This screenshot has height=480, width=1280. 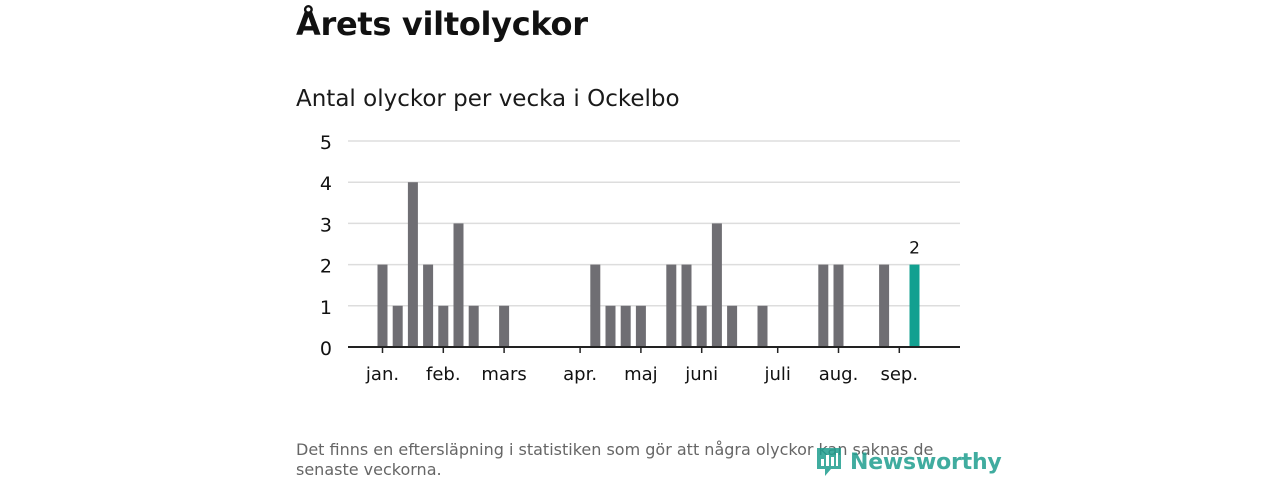 What do you see at coordinates (443, 374) in the screenshot?
I see `x-tick-label: feb.` at bounding box center [443, 374].